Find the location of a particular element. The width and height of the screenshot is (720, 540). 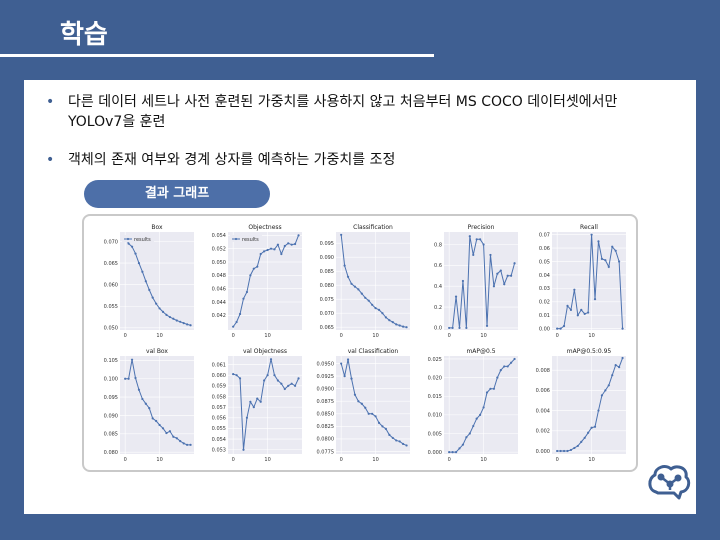

y-tick-label: 0.006 is located at coordinates (543, 391).